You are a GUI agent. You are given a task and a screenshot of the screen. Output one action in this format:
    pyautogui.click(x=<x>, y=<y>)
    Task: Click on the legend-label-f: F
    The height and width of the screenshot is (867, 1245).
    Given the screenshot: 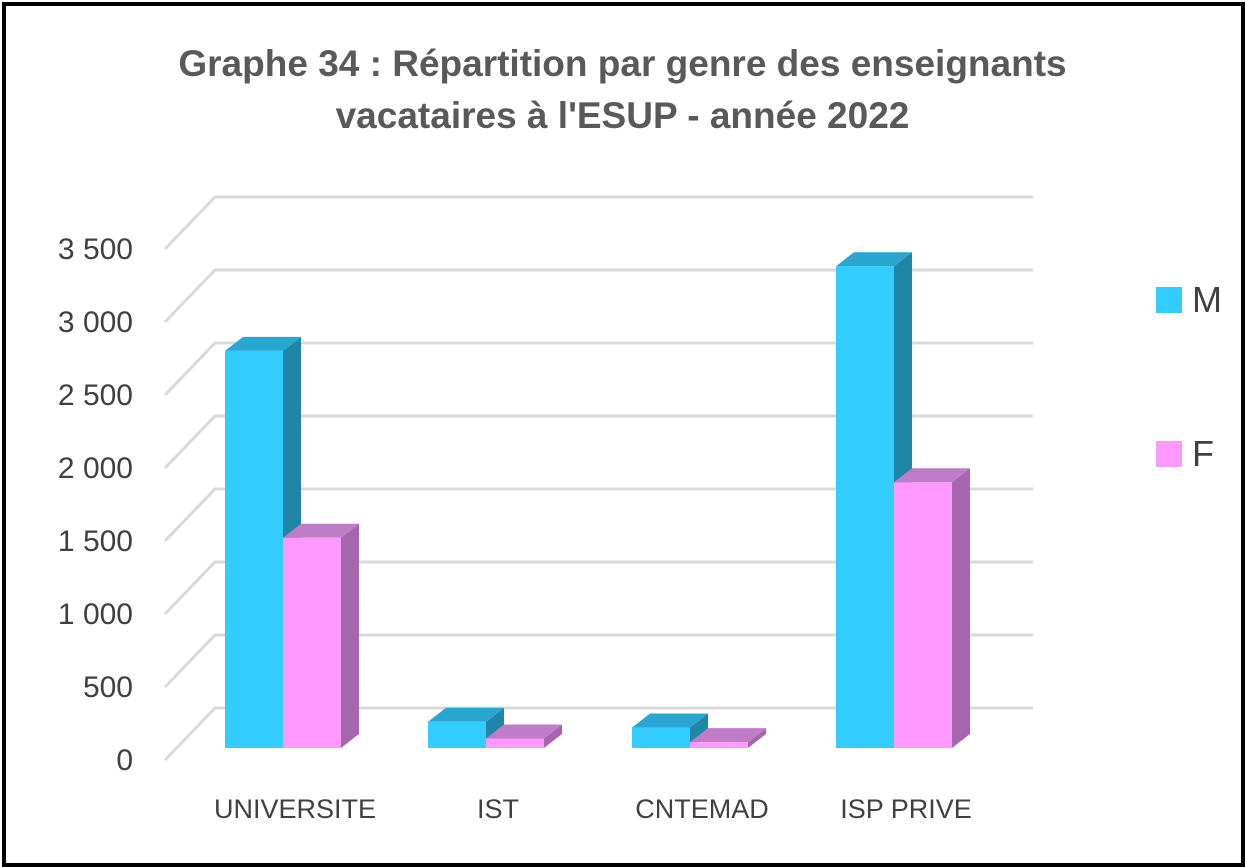 What is the action you would take?
    pyautogui.click(x=1203, y=453)
    